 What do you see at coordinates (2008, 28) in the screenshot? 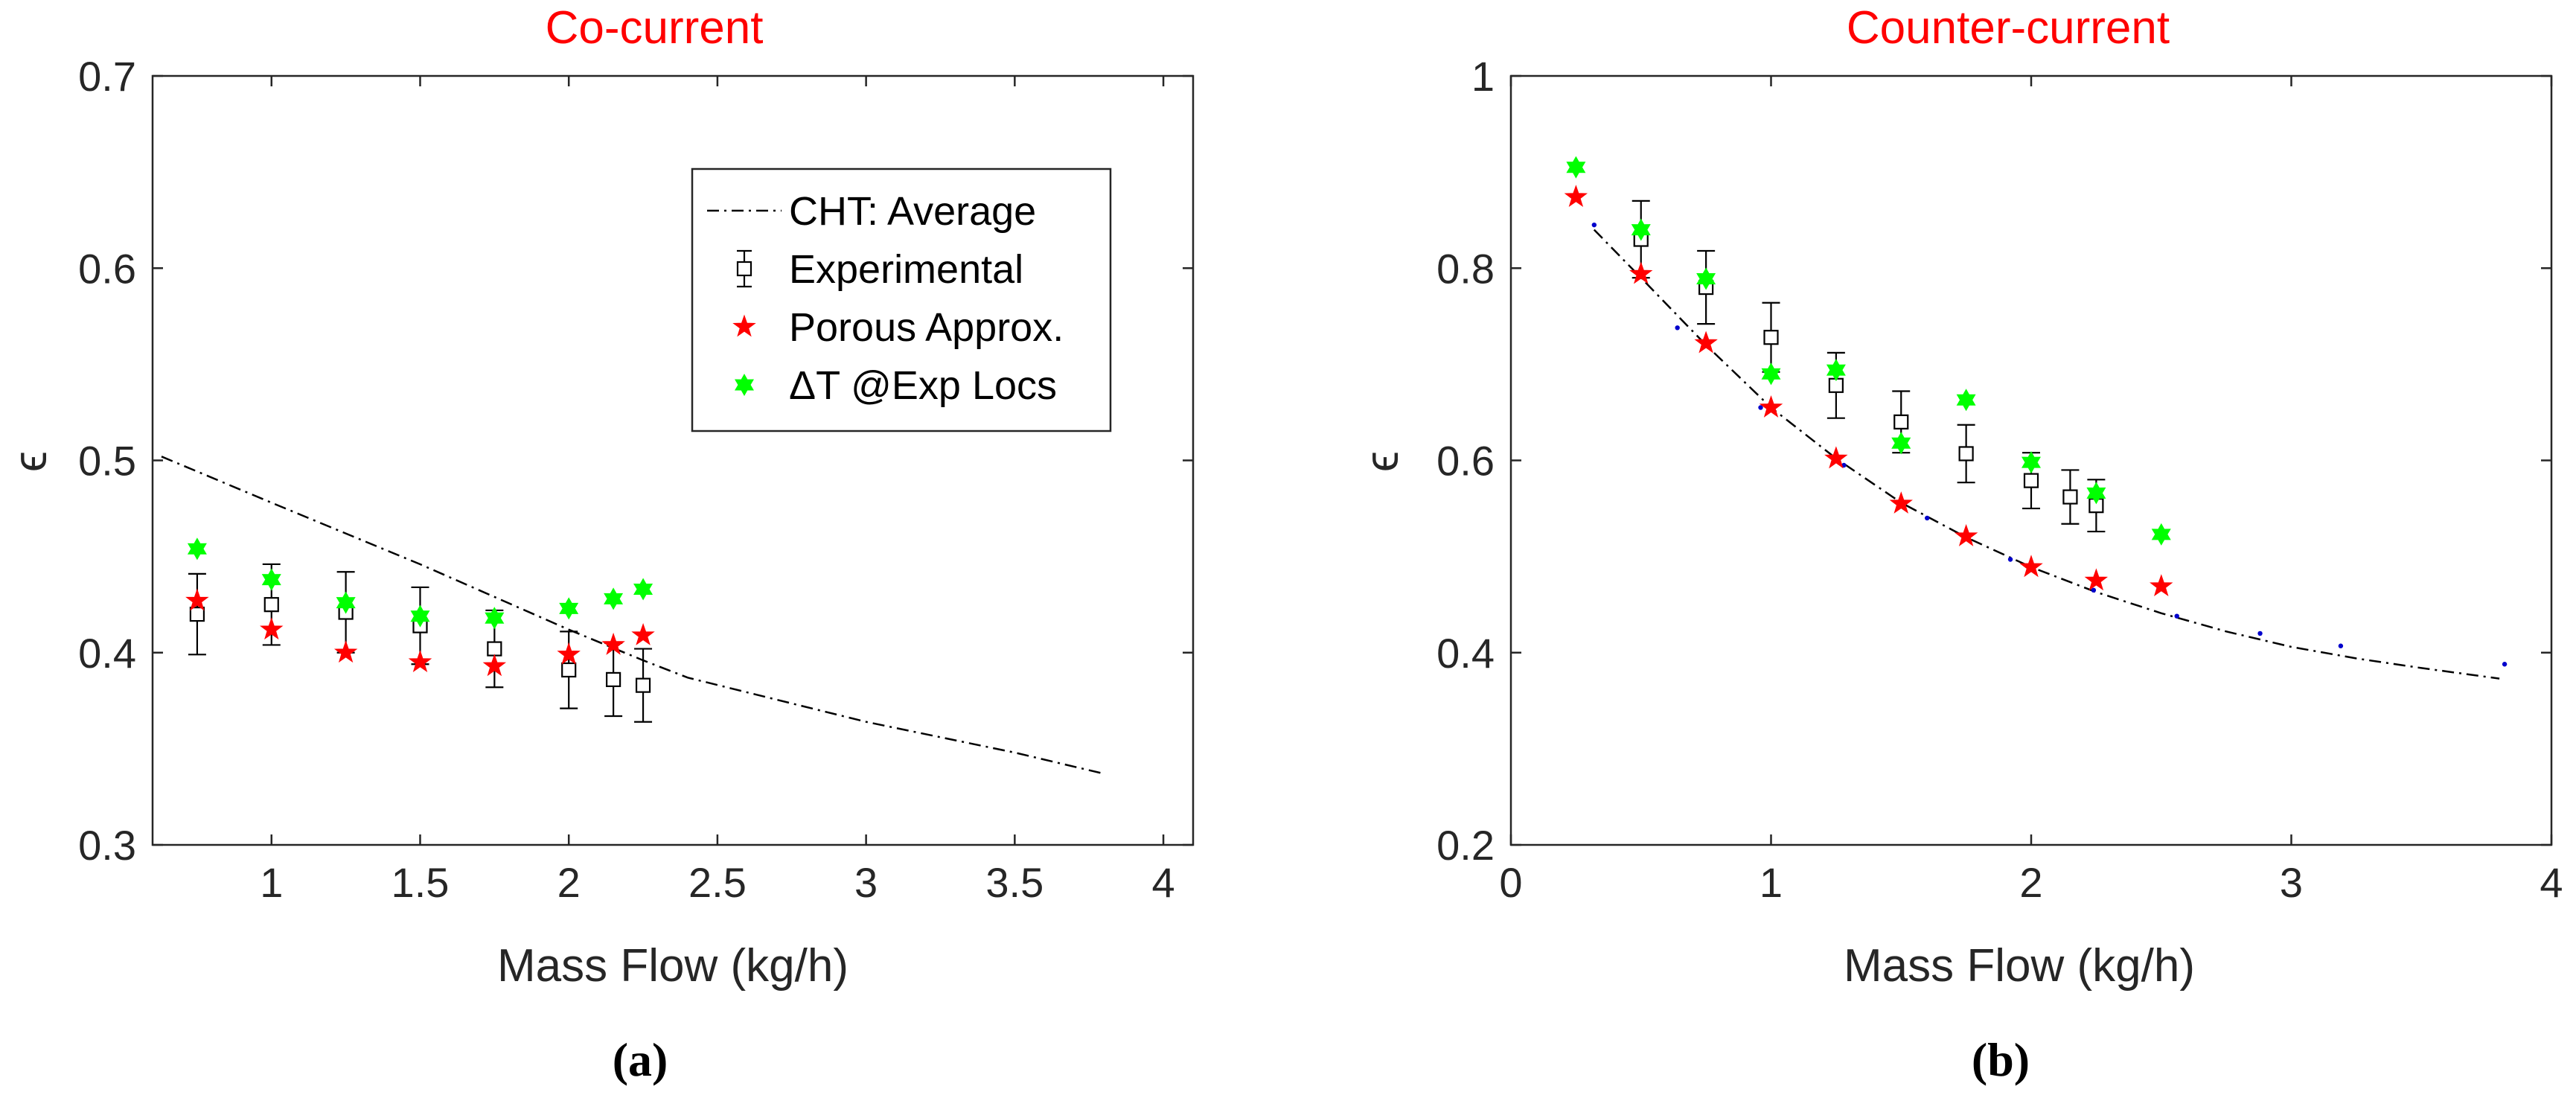
I see `chart-title-b: Counter-current` at bounding box center [2008, 28].